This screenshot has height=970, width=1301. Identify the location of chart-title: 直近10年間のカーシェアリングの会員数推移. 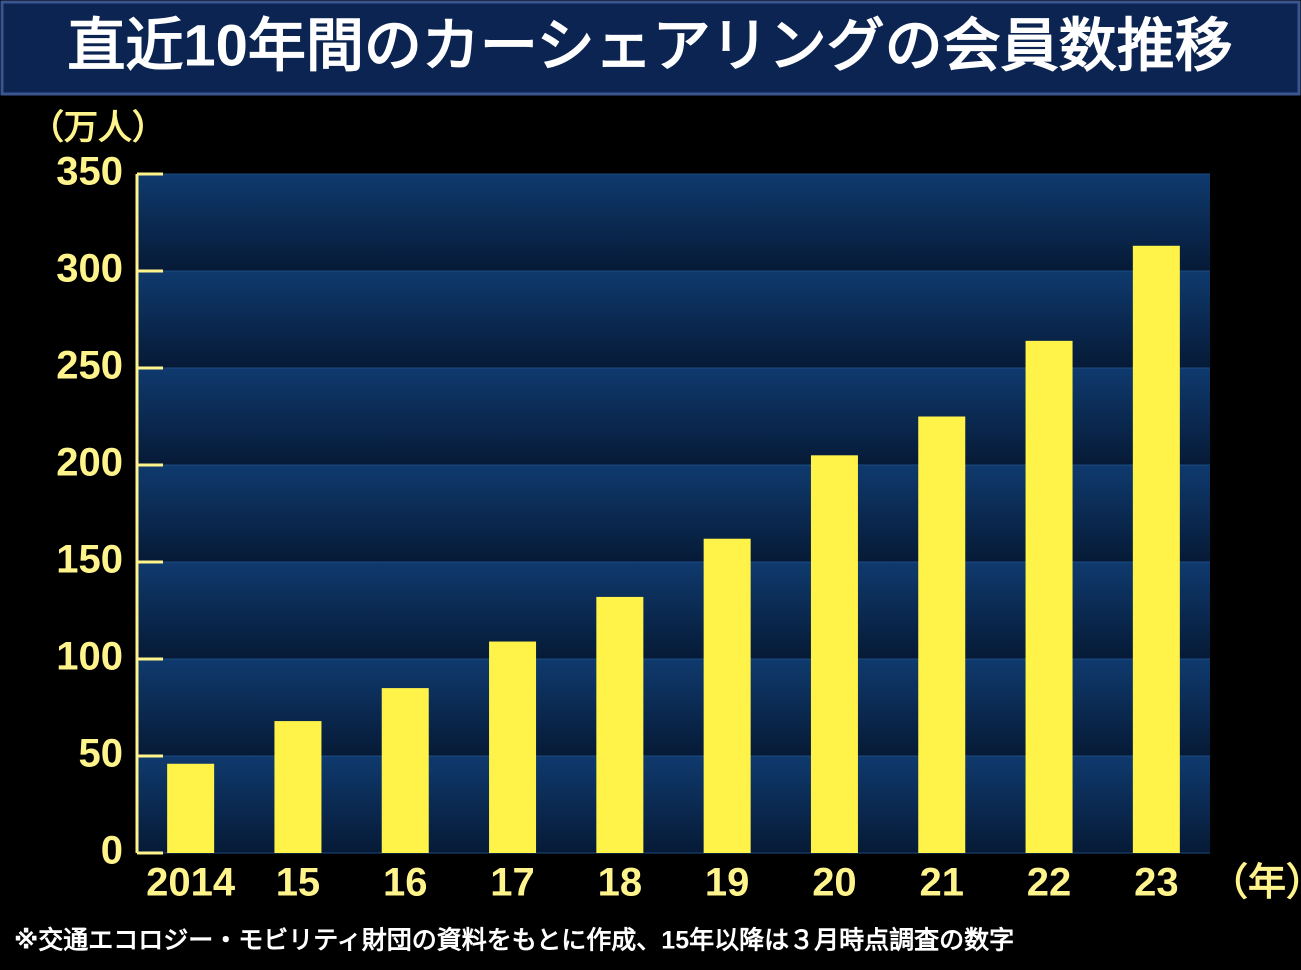
(649, 45).